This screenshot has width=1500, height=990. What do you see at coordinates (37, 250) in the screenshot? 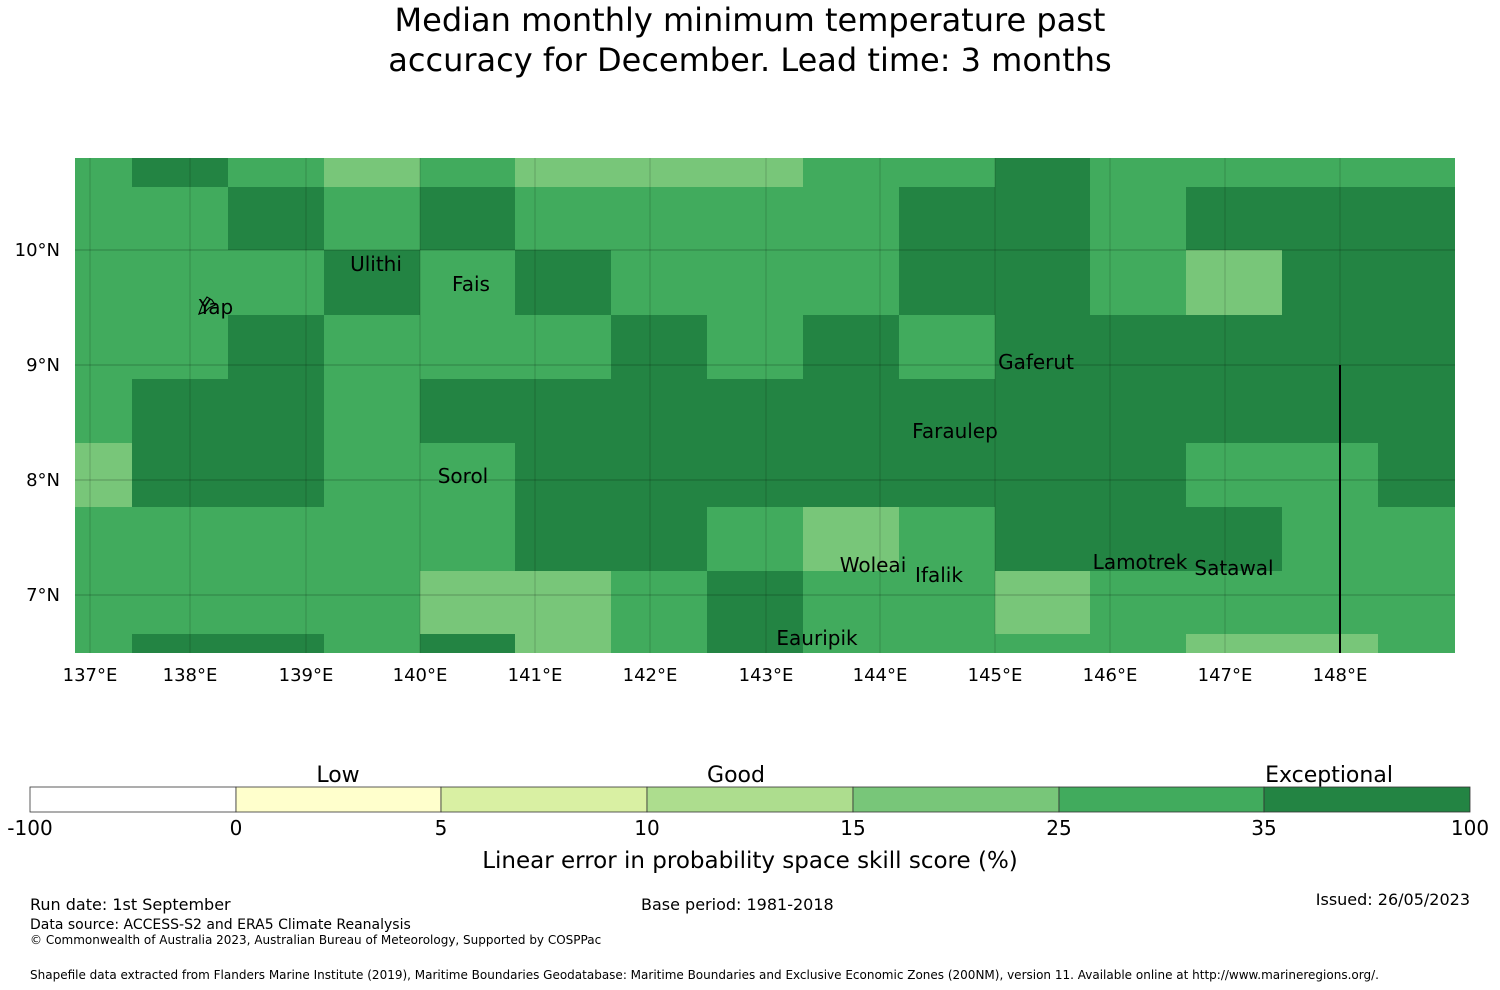
I see `latitude-tick-label: 10°N` at bounding box center [37, 250].